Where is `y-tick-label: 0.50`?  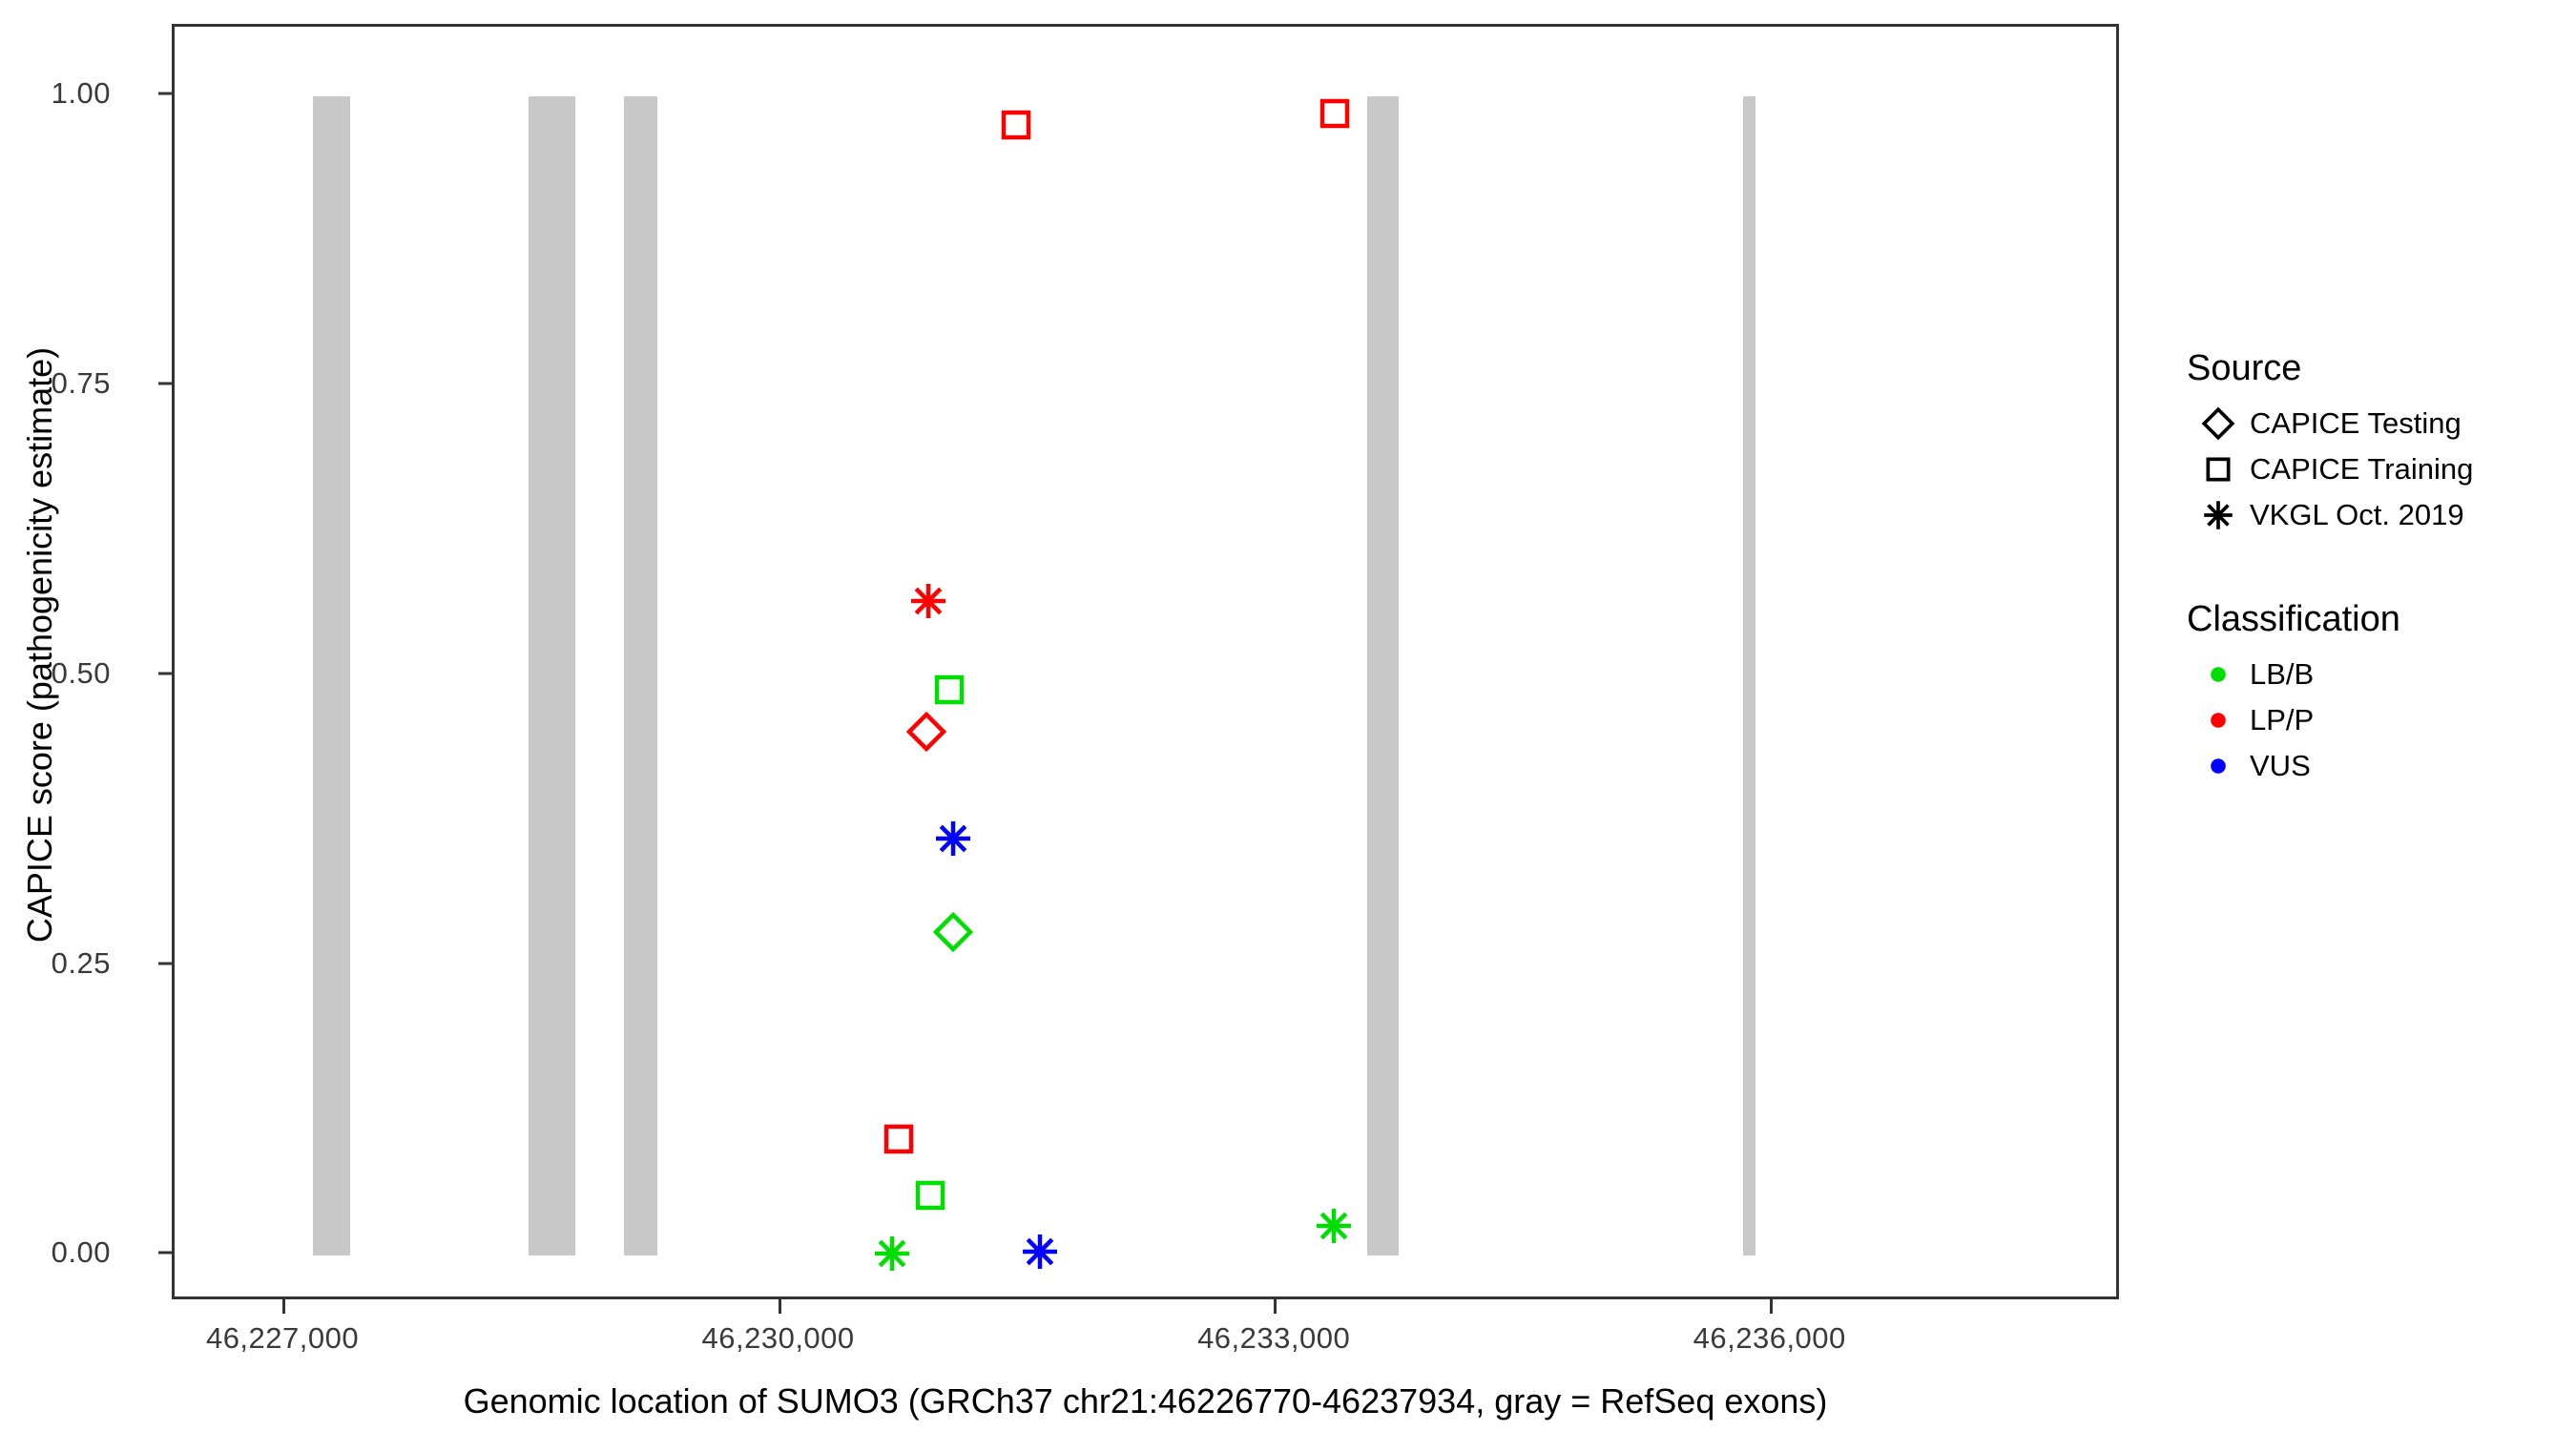 y-tick-label: 0.50 is located at coordinates (81, 672).